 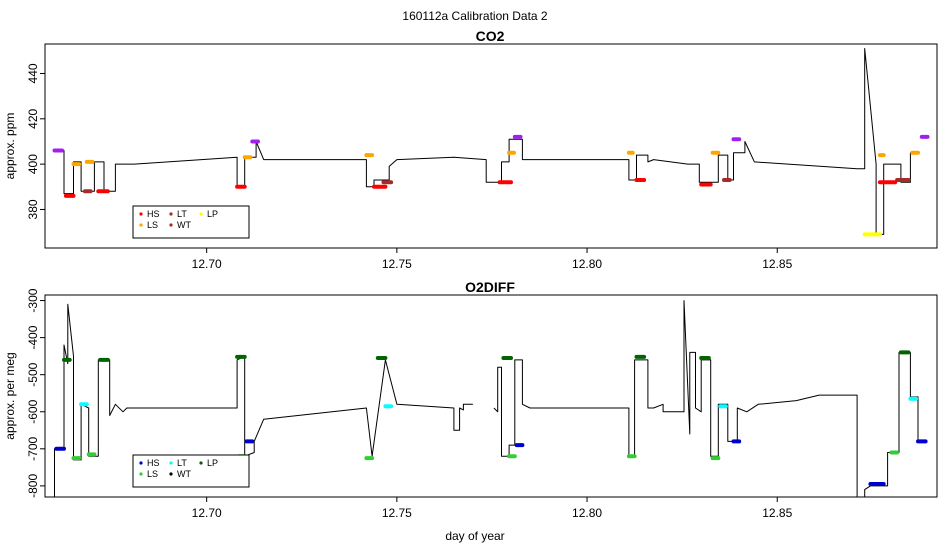 What do you see at coordinates (201, 214) in the screenshot?
I see `co2-legend-marker-lp` at bounding box center [201, 214].